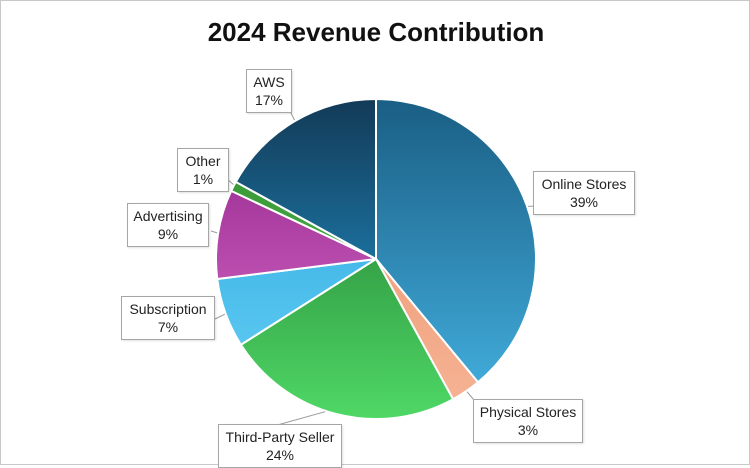 The image size is (750, 468). What do you see at coordinates (280, 437) in the screenshot?
I see `slice-name: Third-Party Seller` at bounding box center [280, 437].